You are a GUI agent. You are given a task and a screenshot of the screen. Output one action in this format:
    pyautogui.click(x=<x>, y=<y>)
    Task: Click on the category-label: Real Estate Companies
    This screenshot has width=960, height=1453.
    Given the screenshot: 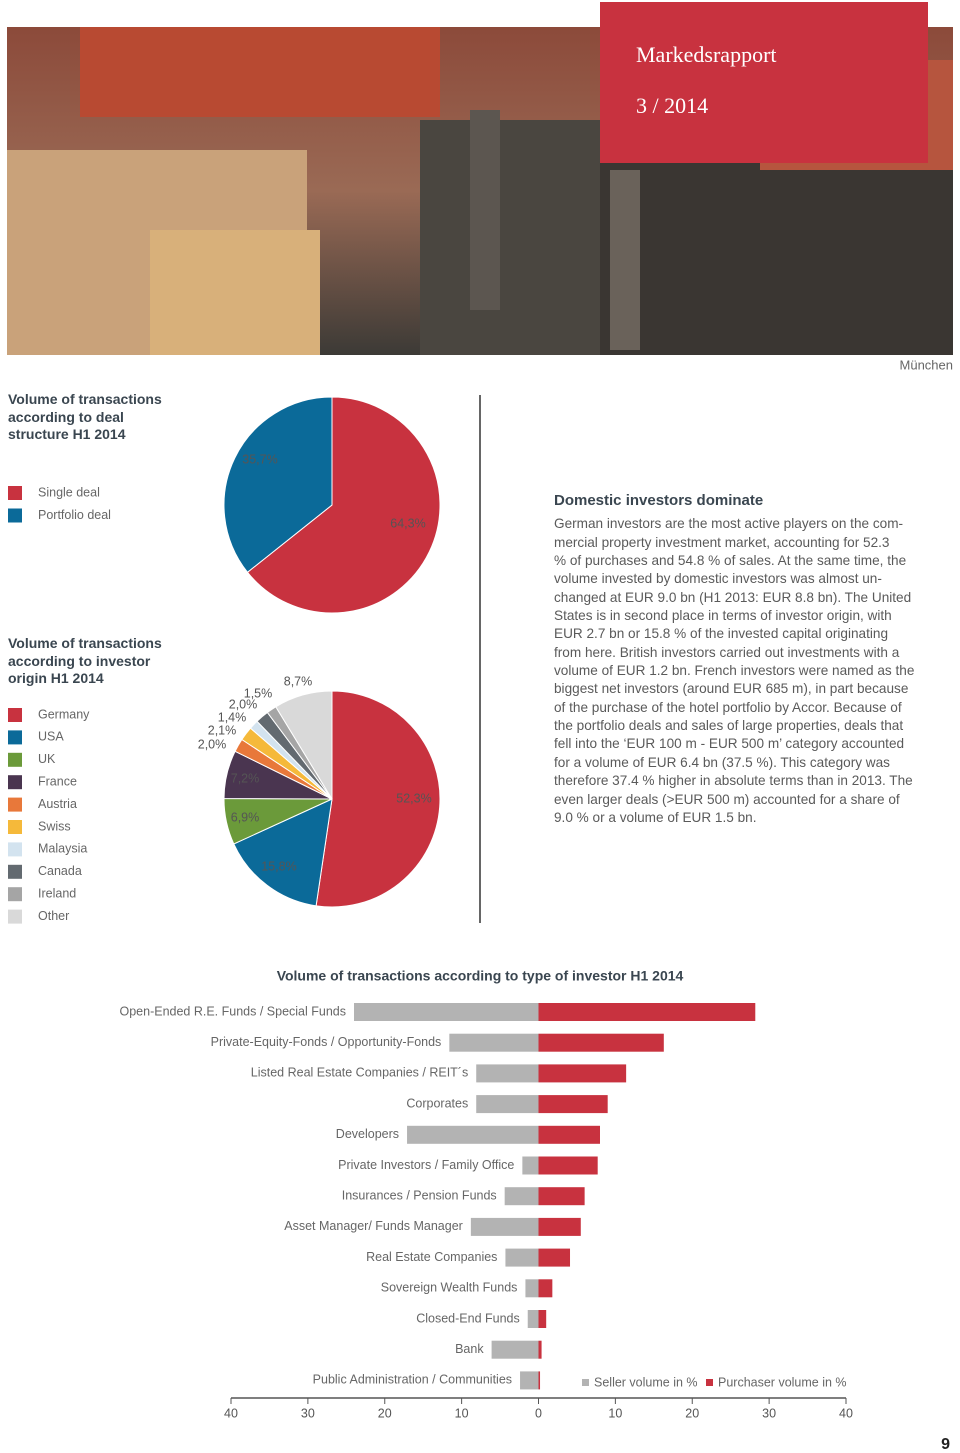 What is the action you would take?
    pyautogui.click(x=431, y=1257)
    